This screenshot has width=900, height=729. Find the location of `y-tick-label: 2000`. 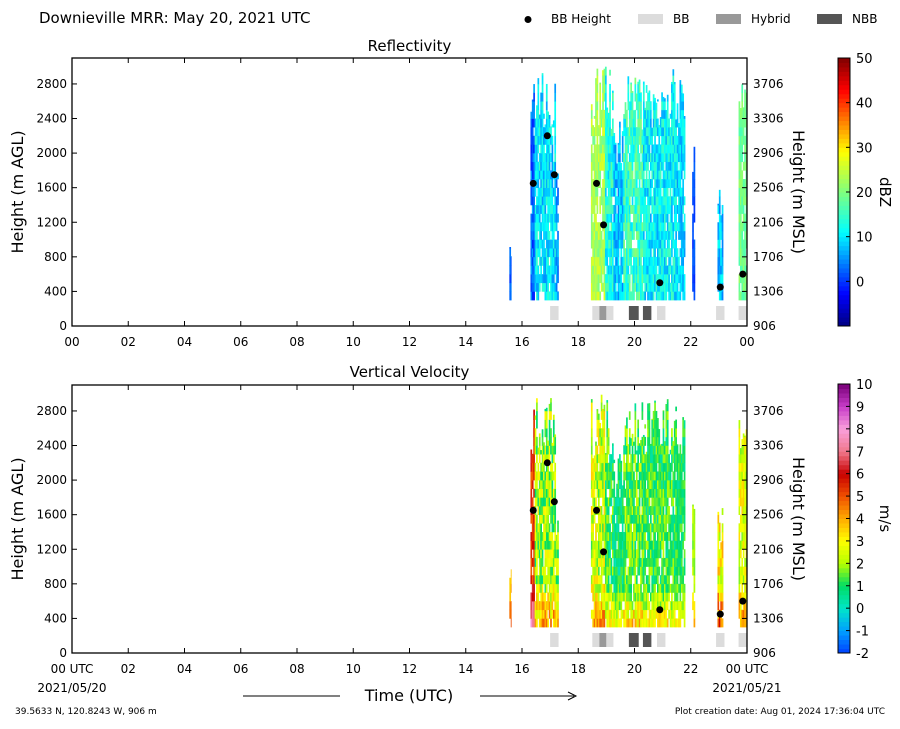

y-tick-label: 2000 is located at coordinates (51, 153).